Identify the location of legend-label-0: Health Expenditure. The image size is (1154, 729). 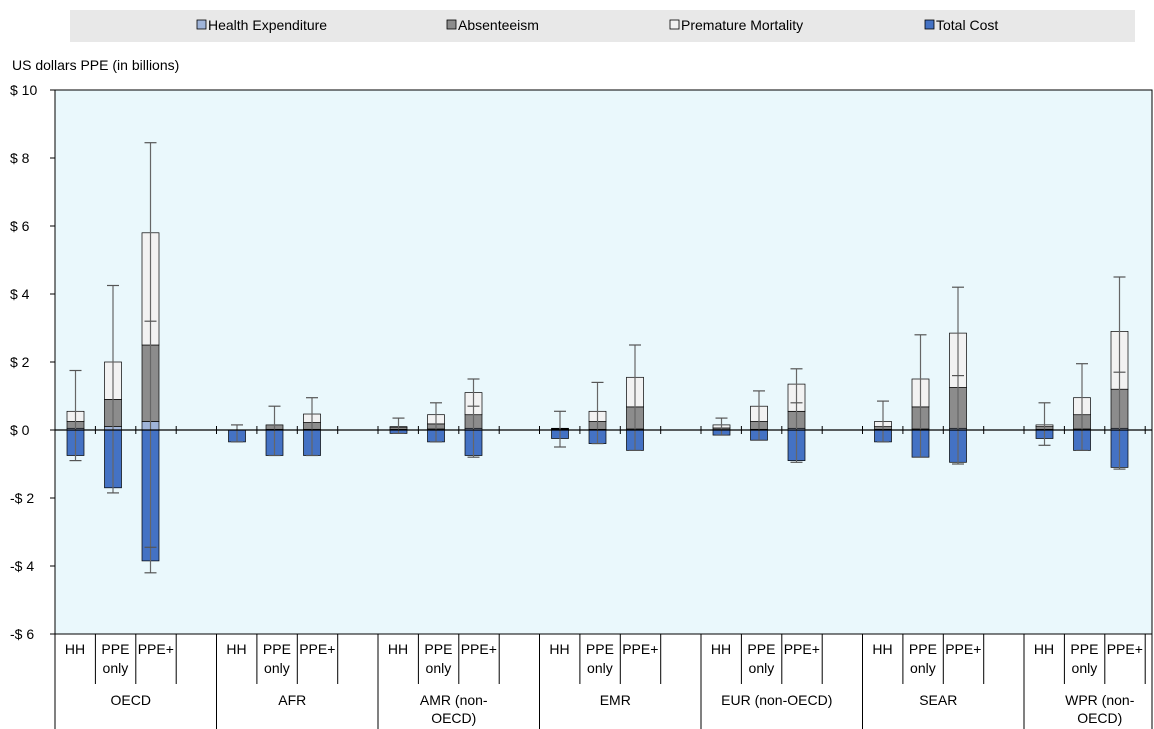
(267, 25).